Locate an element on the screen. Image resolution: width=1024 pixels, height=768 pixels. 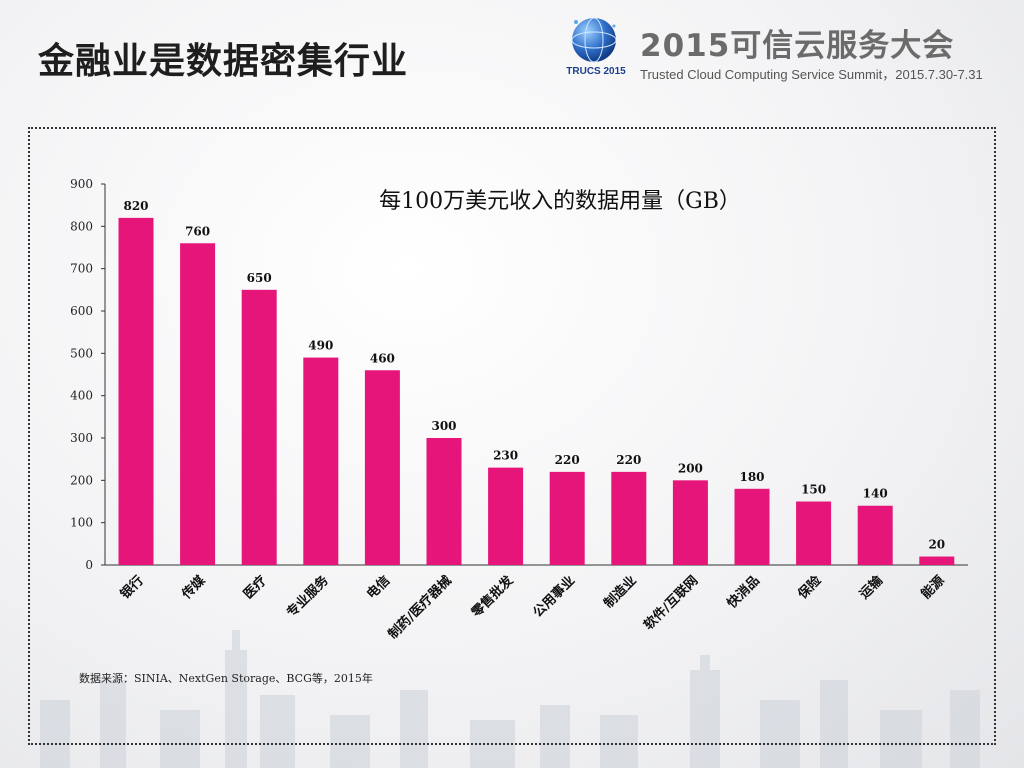
category-label-12: 运输 is located at coordinates (871, 587).